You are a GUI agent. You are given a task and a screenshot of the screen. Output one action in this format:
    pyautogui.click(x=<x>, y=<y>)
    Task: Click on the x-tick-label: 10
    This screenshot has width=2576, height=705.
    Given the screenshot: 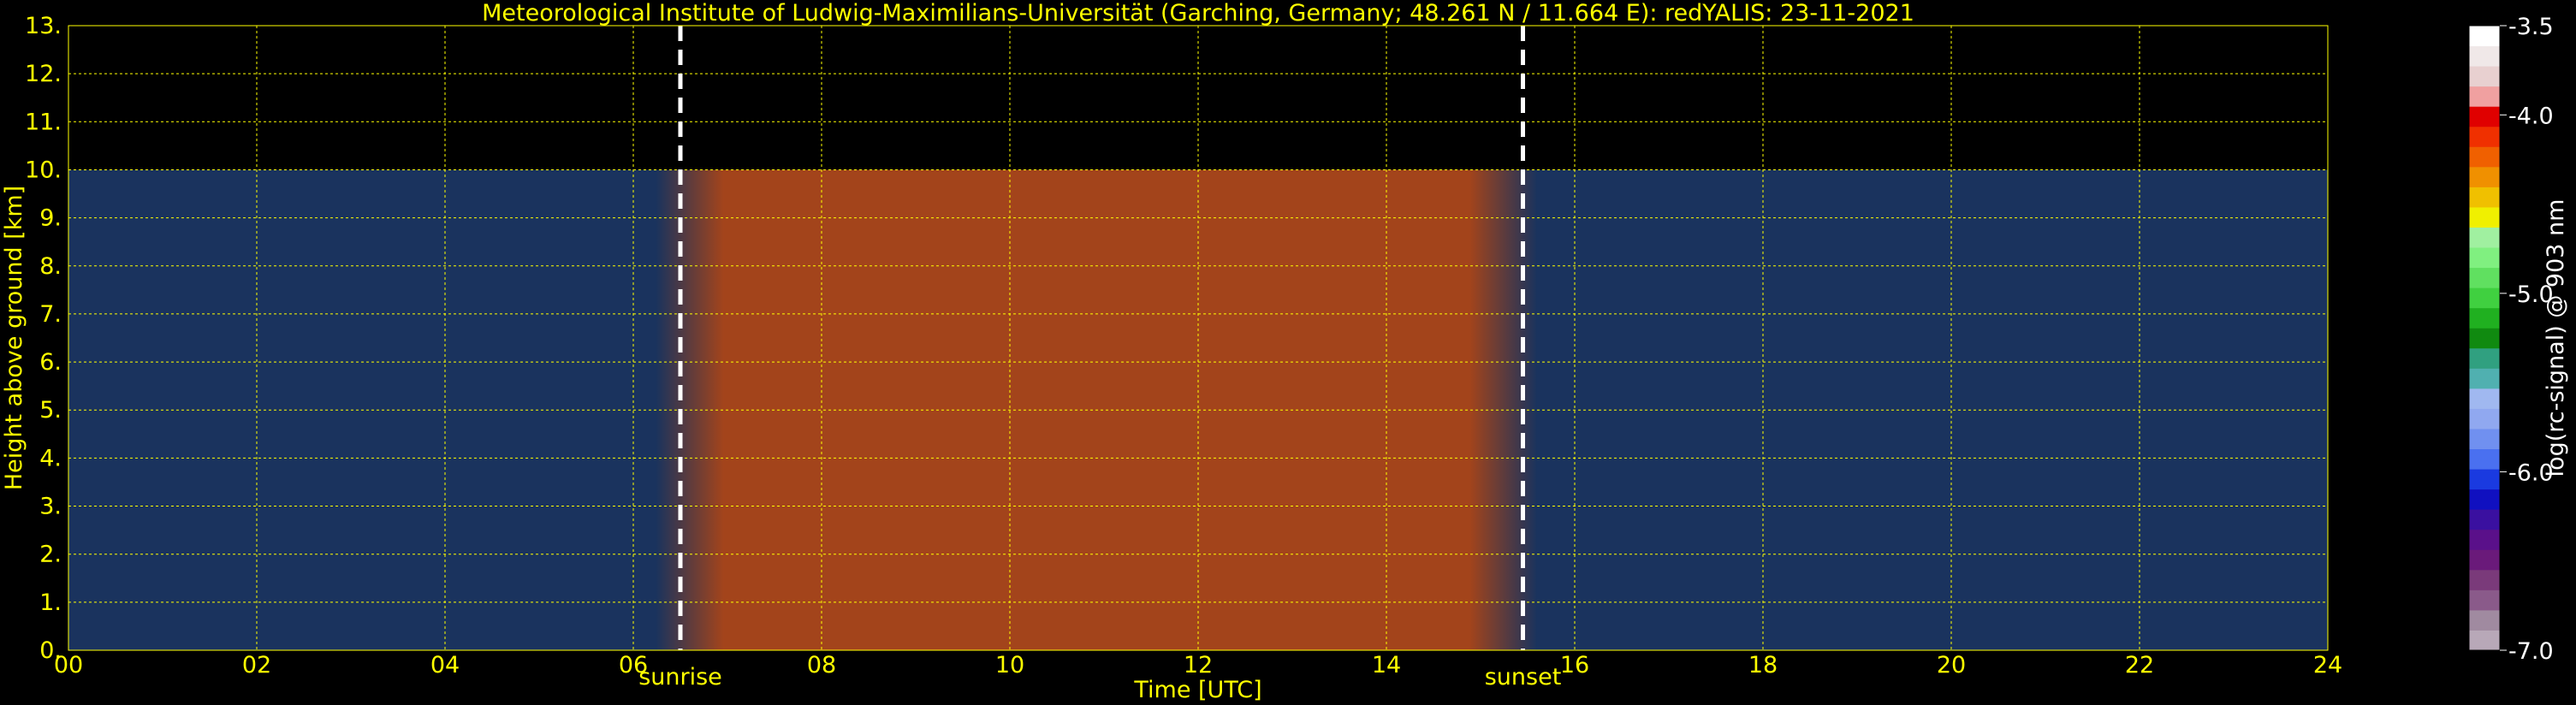 What is the action you would take?
    pyautogui.click(x=1009, y=665)
    